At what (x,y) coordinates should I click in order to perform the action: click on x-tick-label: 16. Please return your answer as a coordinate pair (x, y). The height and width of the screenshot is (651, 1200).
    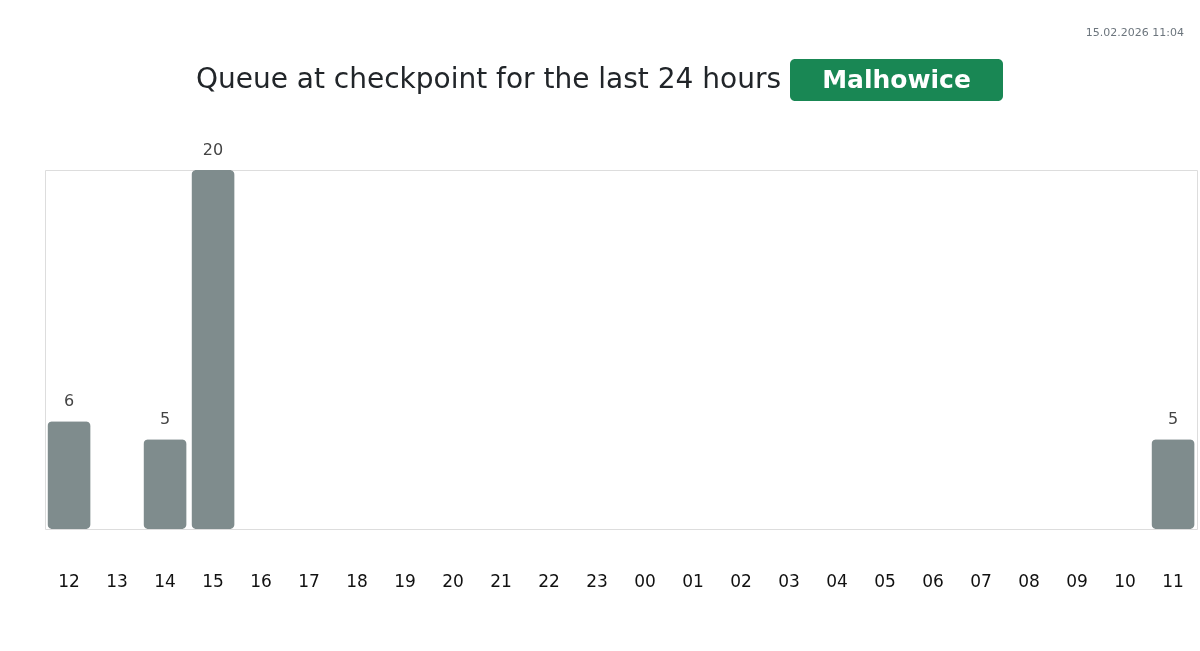
    Looking at the image, I should click on (261, 580).